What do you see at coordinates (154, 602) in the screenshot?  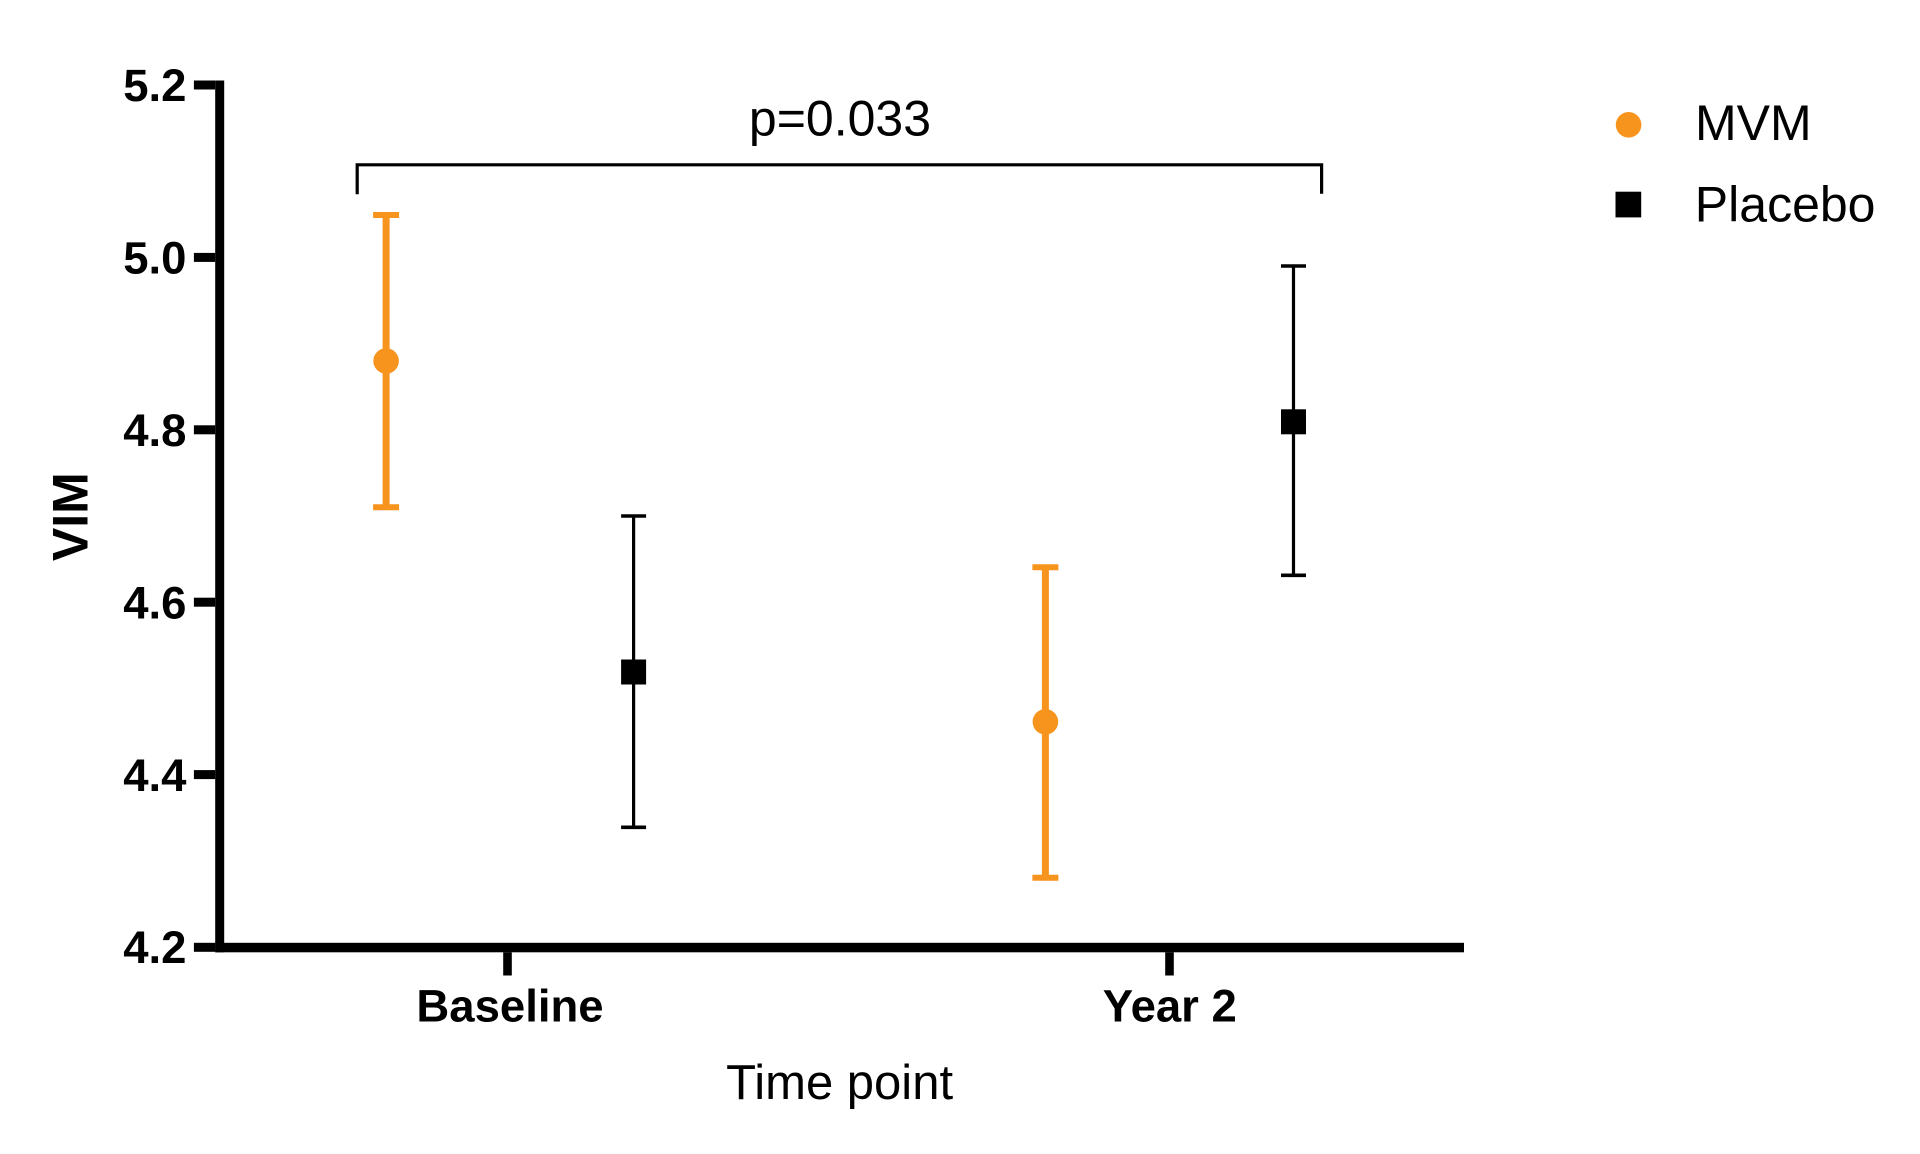 I see `svg-text: 4.6` at bounding box center [154, 602].